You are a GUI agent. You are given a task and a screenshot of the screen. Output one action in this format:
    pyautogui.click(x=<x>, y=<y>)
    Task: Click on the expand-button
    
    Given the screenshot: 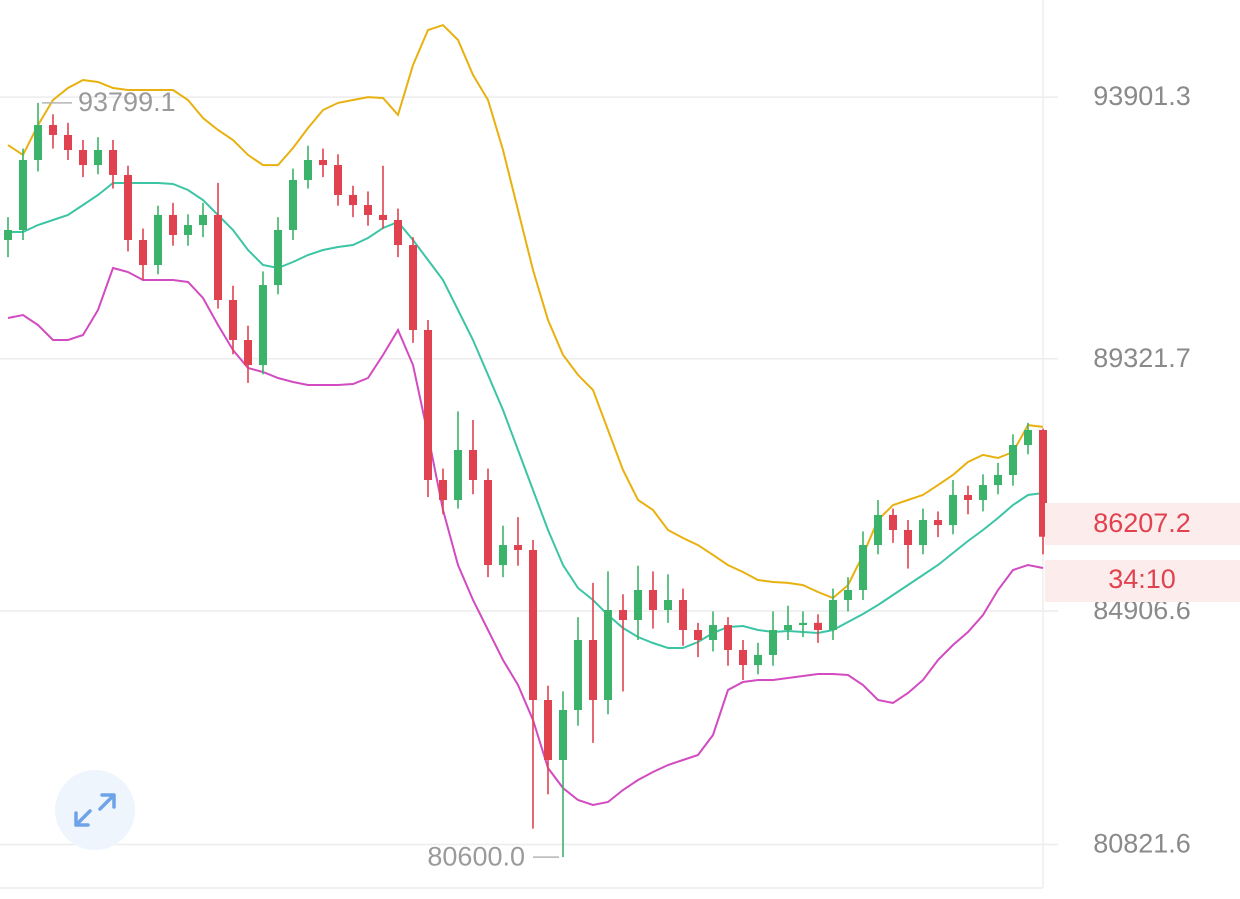 What is the action you would take?
    pyautogui.click(x=95, y=810)
    